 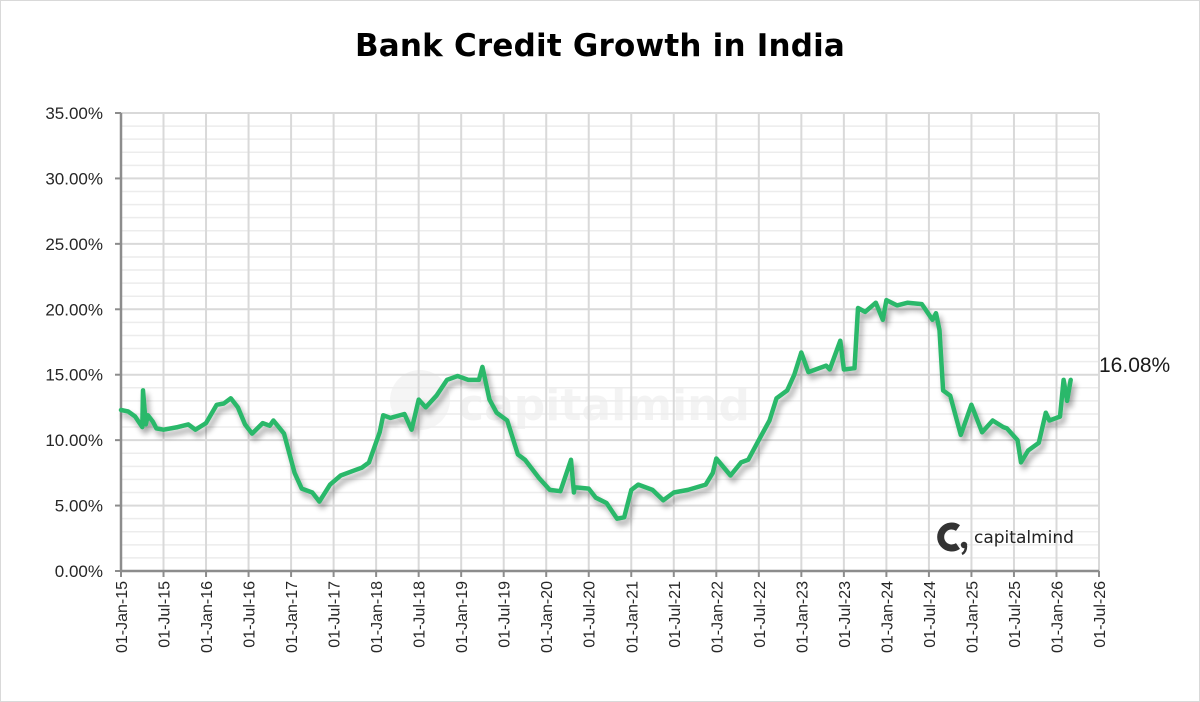 What do you see at coordinates (972, 617) in the screenshot?
I see `x-tick-label: 01-Jan-25` at bounding box center [972, 617].